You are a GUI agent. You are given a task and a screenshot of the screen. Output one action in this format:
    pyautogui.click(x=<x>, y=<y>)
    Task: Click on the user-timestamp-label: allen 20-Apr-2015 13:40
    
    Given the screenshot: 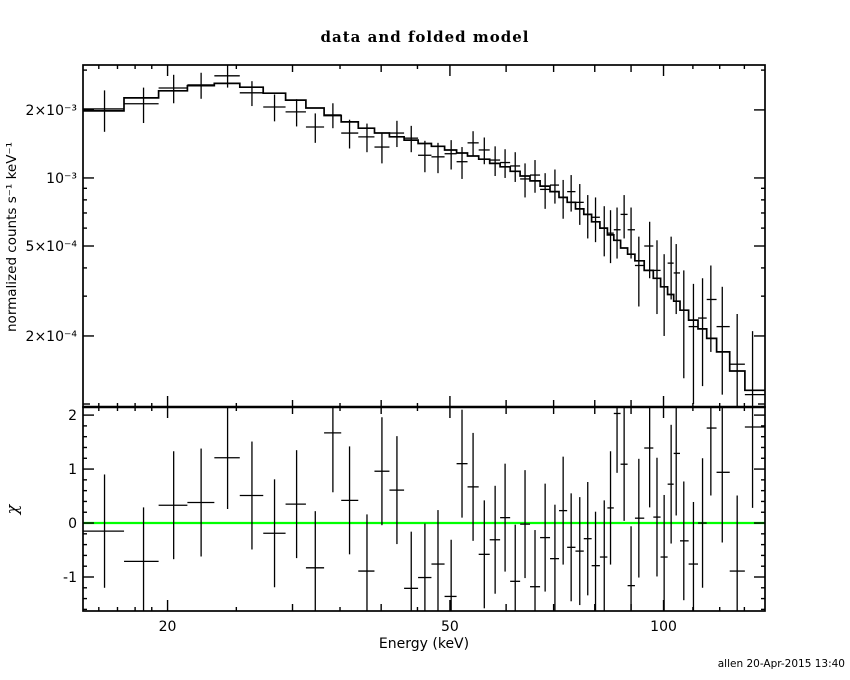 What is the action you would take?
    pyautogui.click(x=781, y=664)
    